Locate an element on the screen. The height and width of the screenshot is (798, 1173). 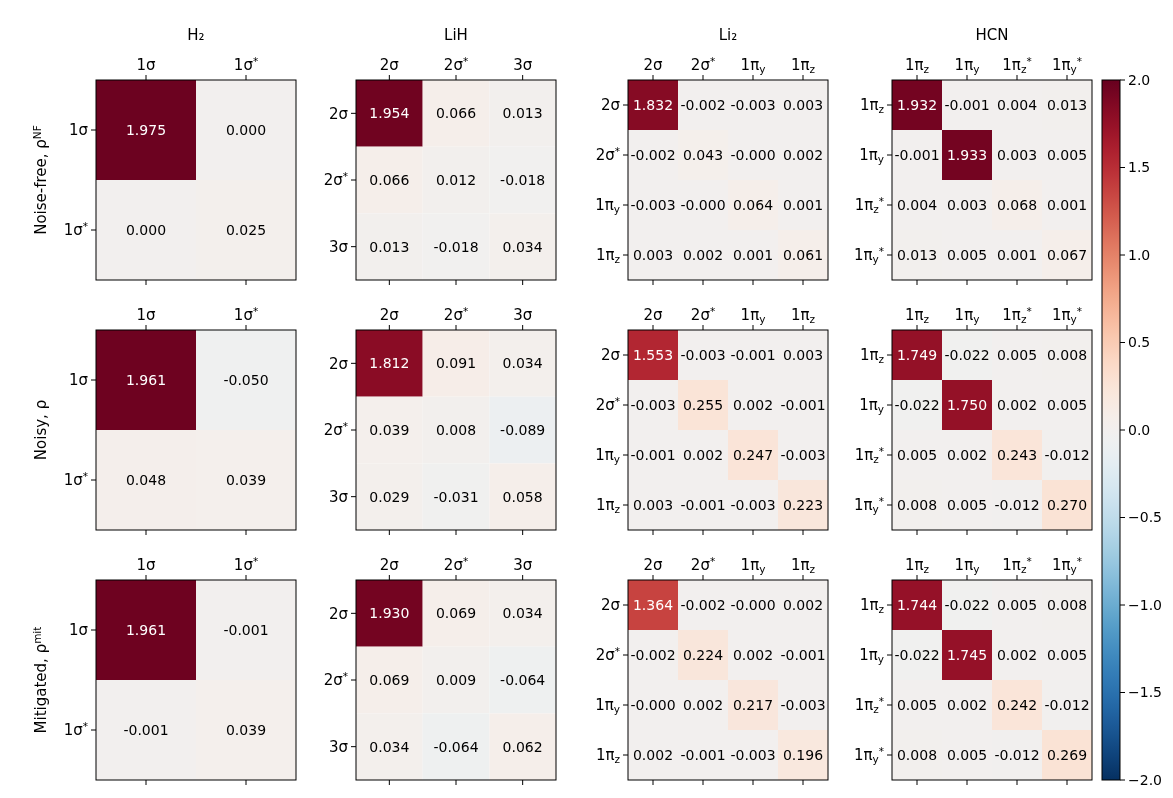
data-label: -0.050 is located at coordinates (246, 379).